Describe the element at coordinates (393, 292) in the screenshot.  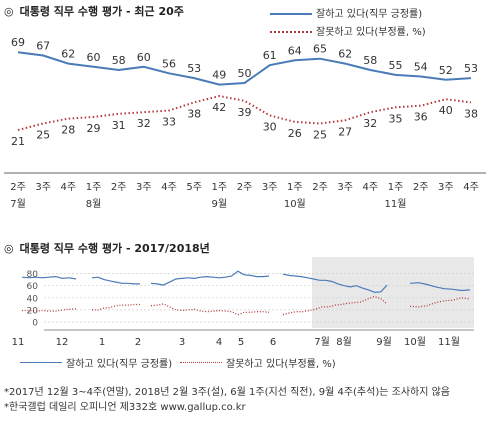
I see `recent-period-shade` at that location.